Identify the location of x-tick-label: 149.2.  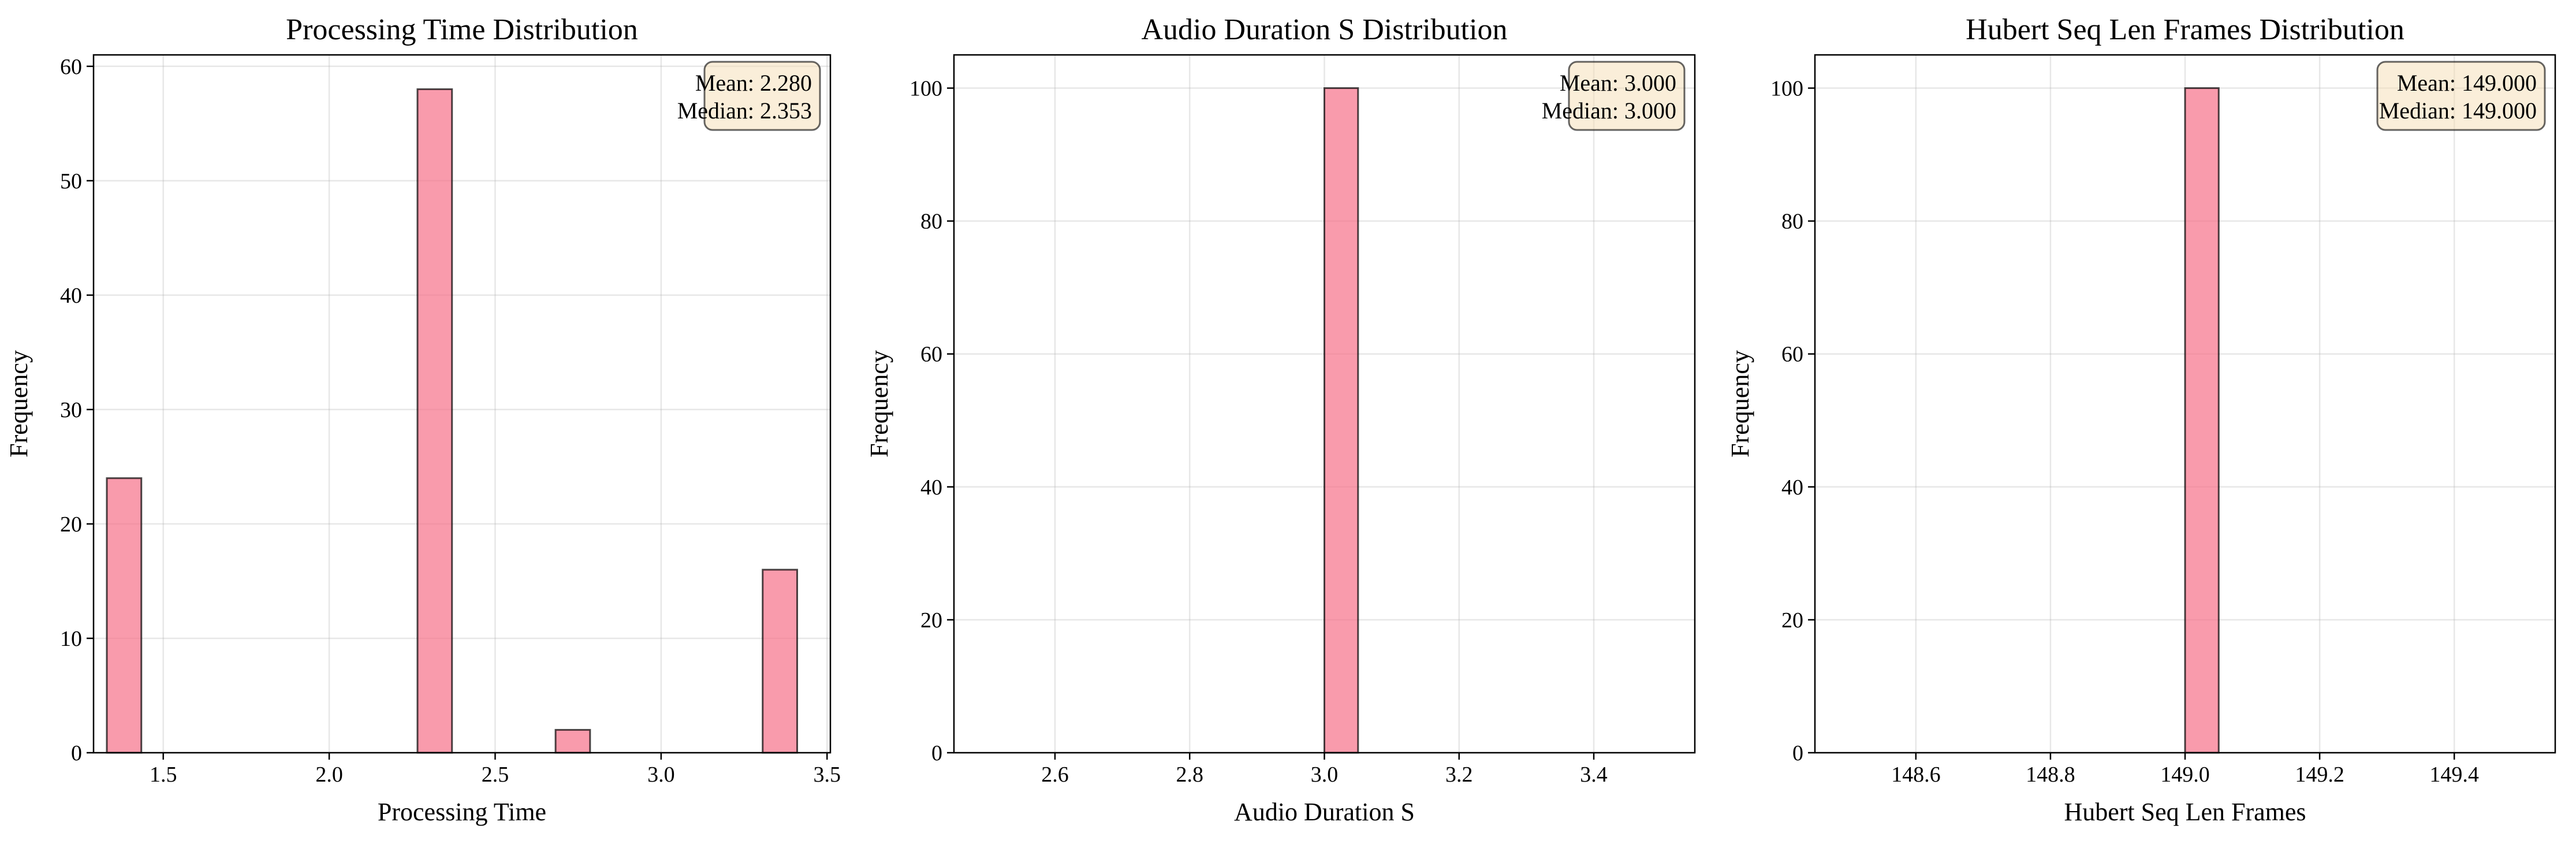
(2319, 775).